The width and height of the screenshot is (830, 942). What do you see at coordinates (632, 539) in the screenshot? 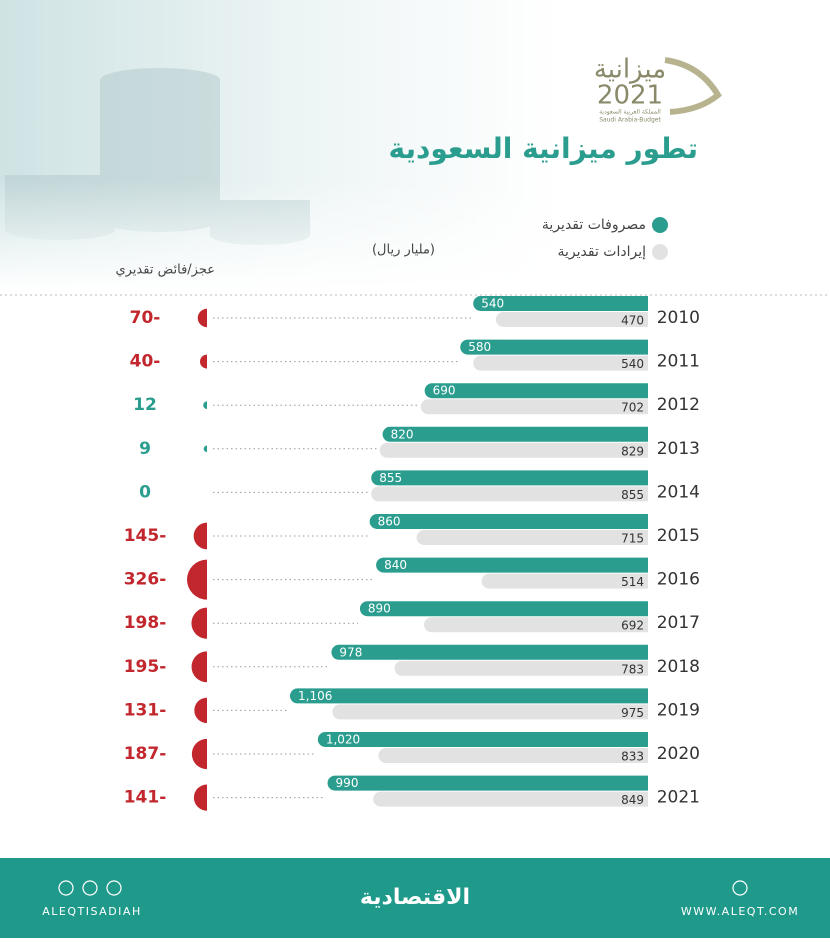
I see `revenue-value-label: 715` at bounding box center [632, 539].